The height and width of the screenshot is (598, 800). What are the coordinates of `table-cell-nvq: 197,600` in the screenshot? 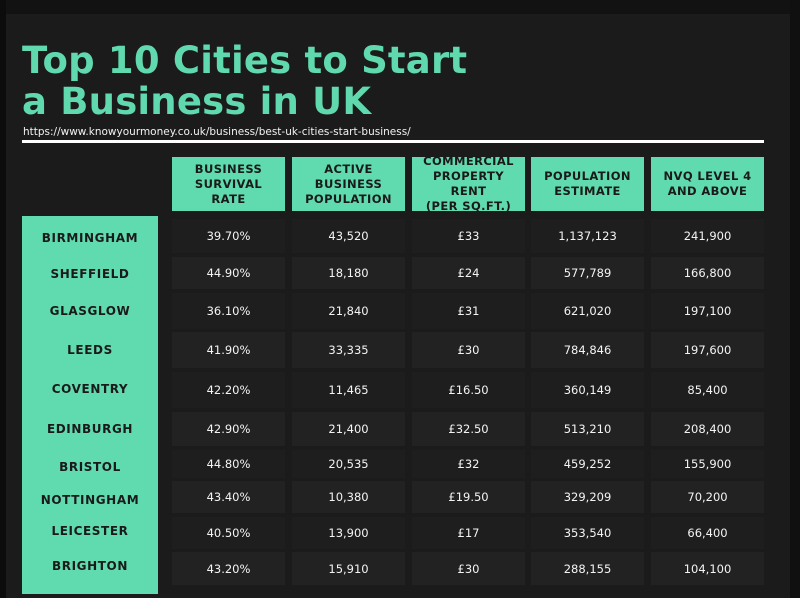 It's located at (707, 350).